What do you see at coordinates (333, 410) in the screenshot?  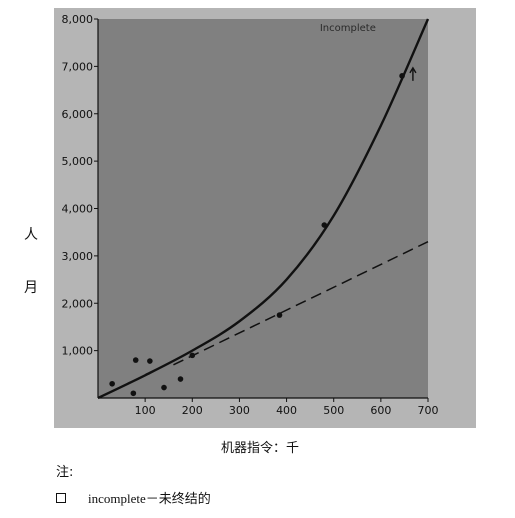 I see `x-tick-label: 500` at bounding box center [333, 410].